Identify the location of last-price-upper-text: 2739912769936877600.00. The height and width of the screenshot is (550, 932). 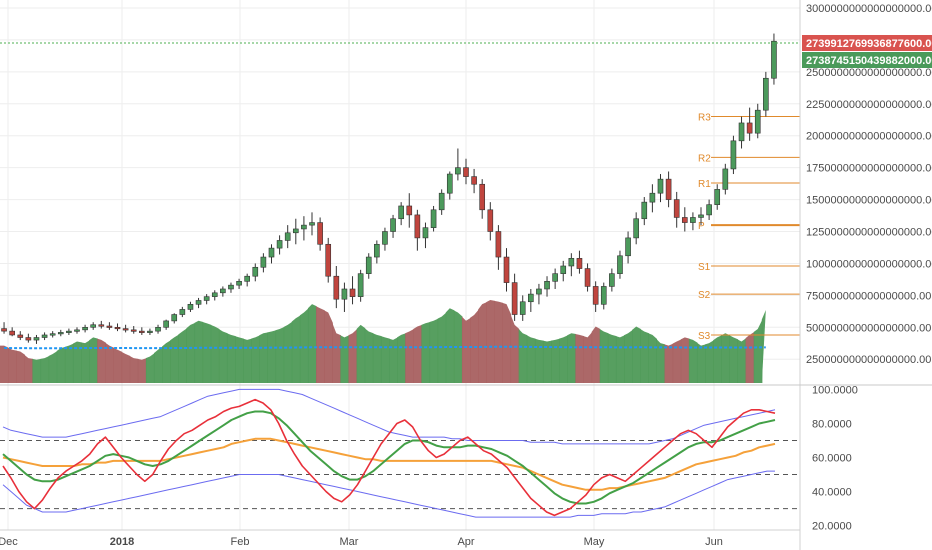
(869, 44).